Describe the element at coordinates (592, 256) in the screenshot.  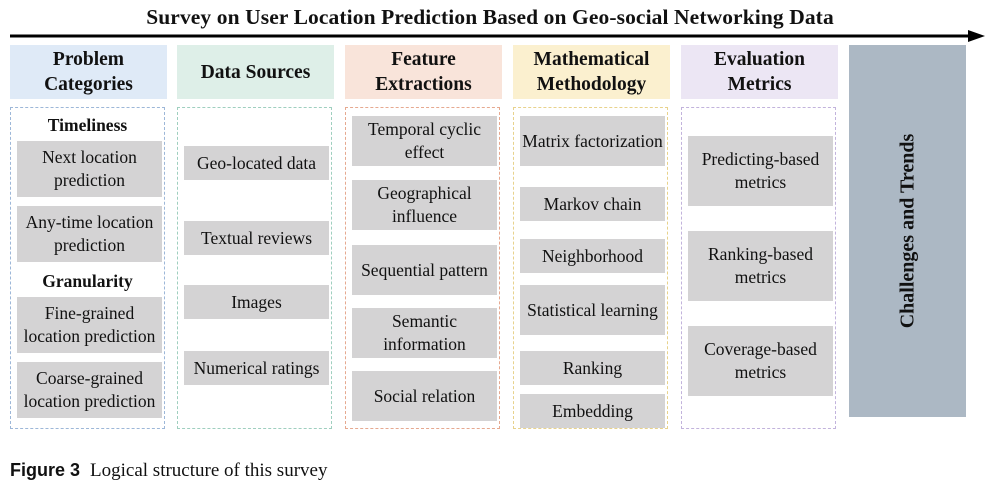
I see `category-node: Neighborhood` at that location.